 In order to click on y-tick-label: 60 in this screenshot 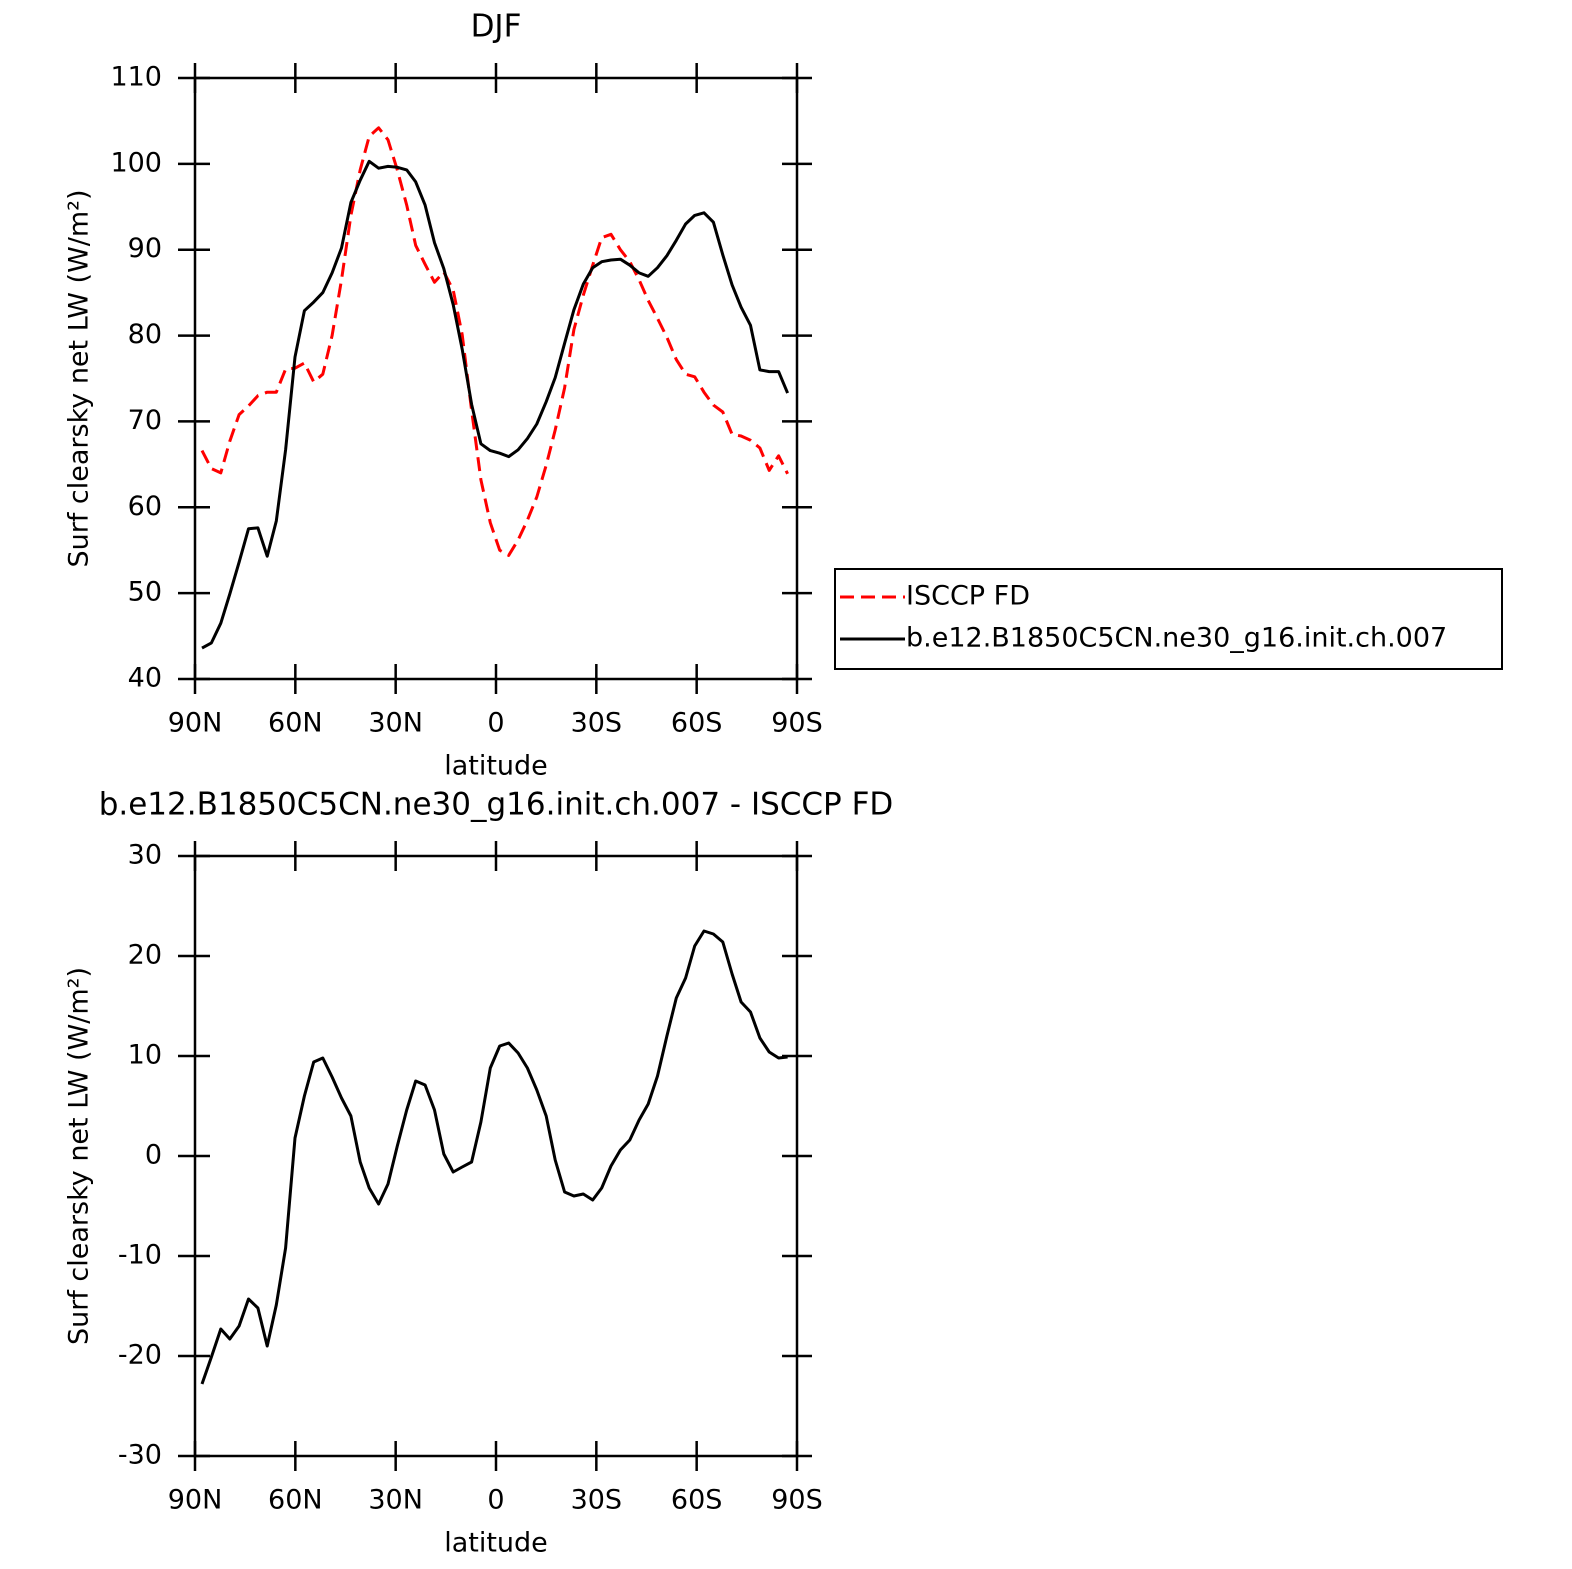, I will do `click(145, 506)`.